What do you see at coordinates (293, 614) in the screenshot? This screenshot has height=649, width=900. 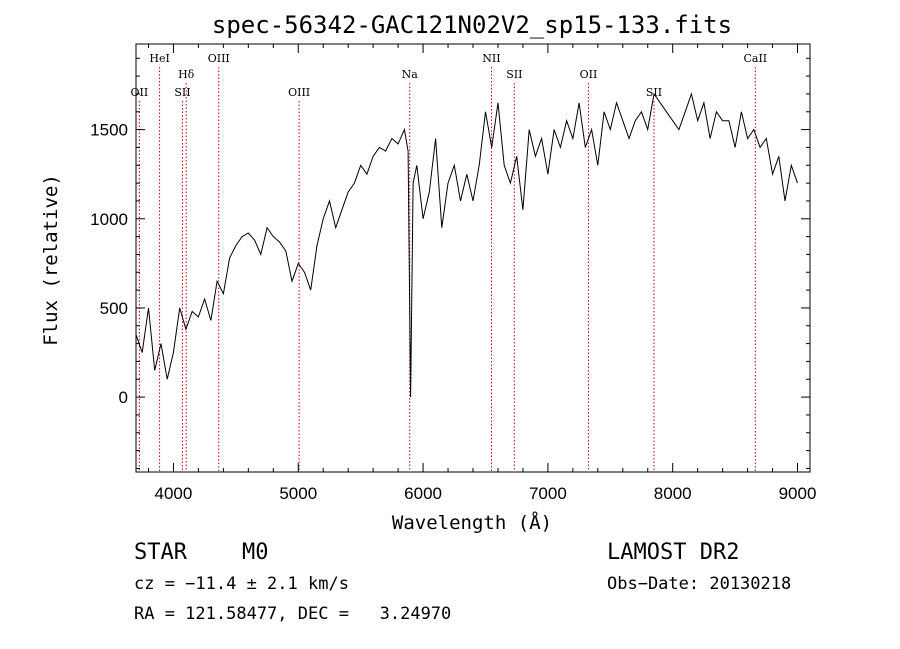 I see `coordinates-line: RA = 121.58477, DEC = 3.24970` at bounding box center [293, 614].